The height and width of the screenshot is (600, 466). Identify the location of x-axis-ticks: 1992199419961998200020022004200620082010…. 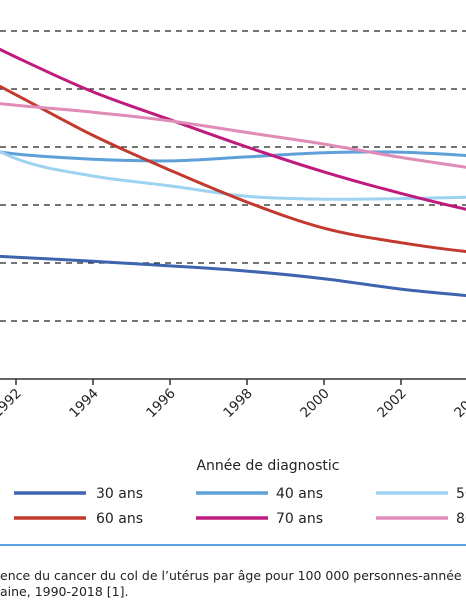
(233, 400).